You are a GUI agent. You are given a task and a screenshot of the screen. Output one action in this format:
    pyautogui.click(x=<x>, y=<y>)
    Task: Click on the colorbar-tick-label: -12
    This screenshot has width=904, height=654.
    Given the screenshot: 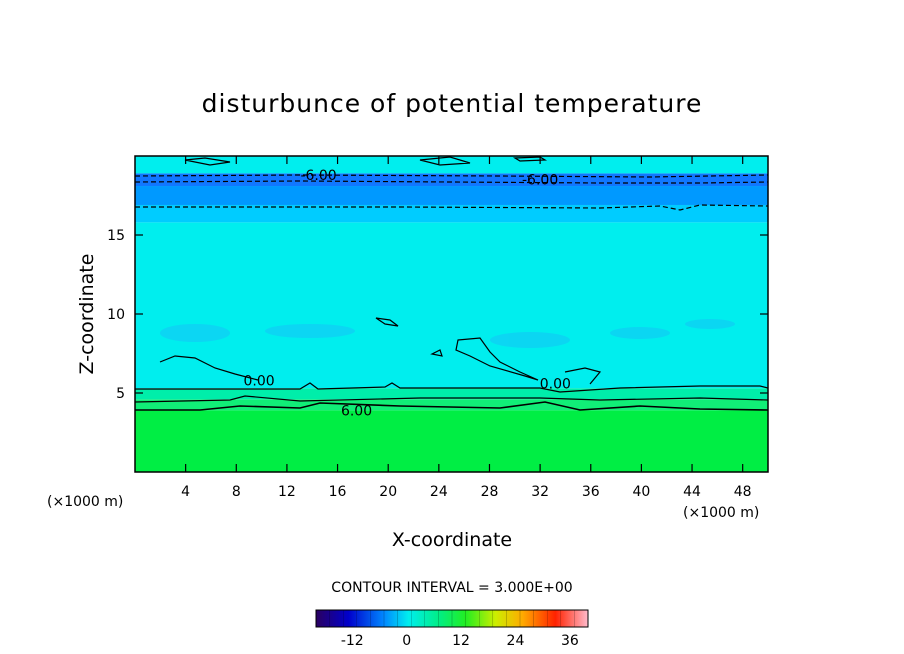 What is the action you would take?
    pyautogui.click(x=352, y=641)
    